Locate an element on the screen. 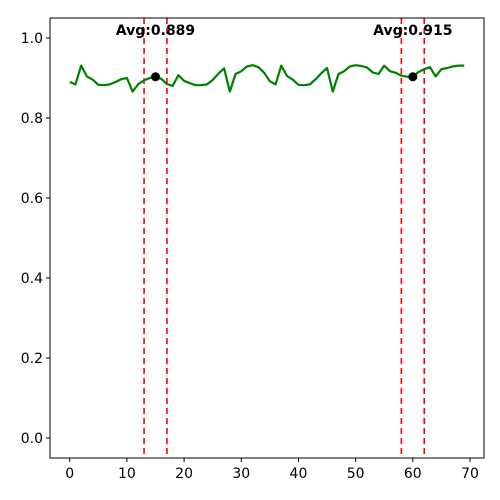  x-tick-label: 30 is located at coordinates (241, 474).